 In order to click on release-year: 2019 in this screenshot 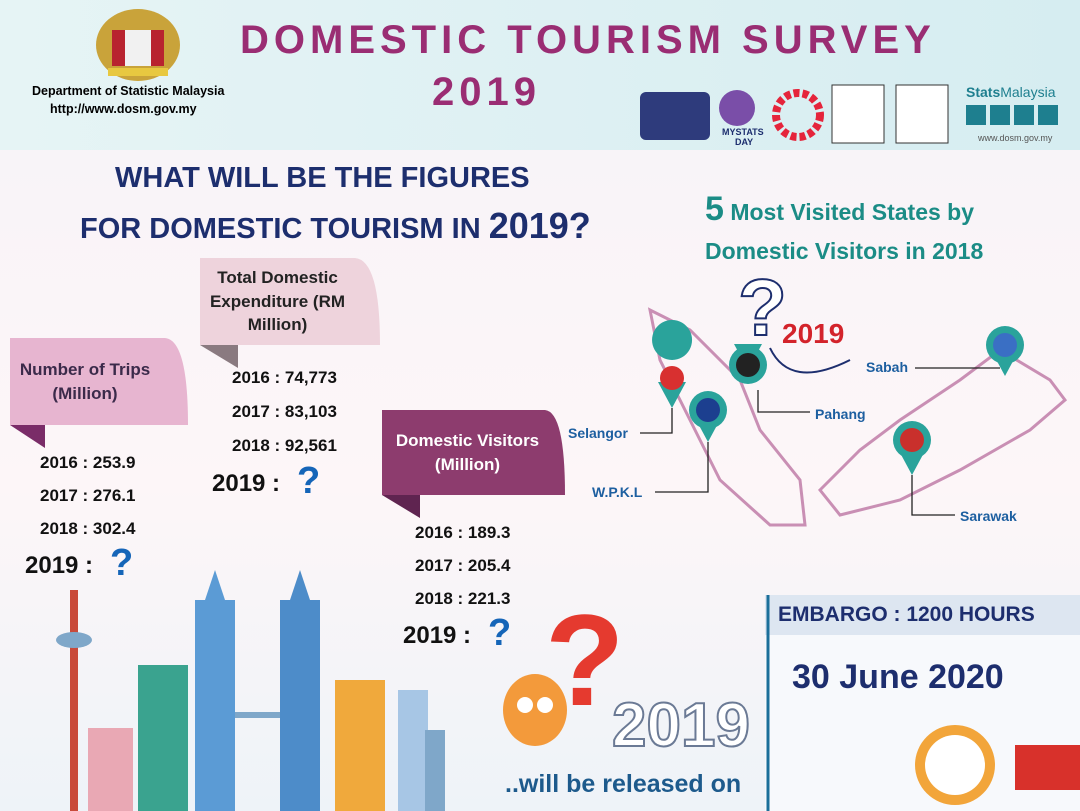, I will do `click(681, 725)`.